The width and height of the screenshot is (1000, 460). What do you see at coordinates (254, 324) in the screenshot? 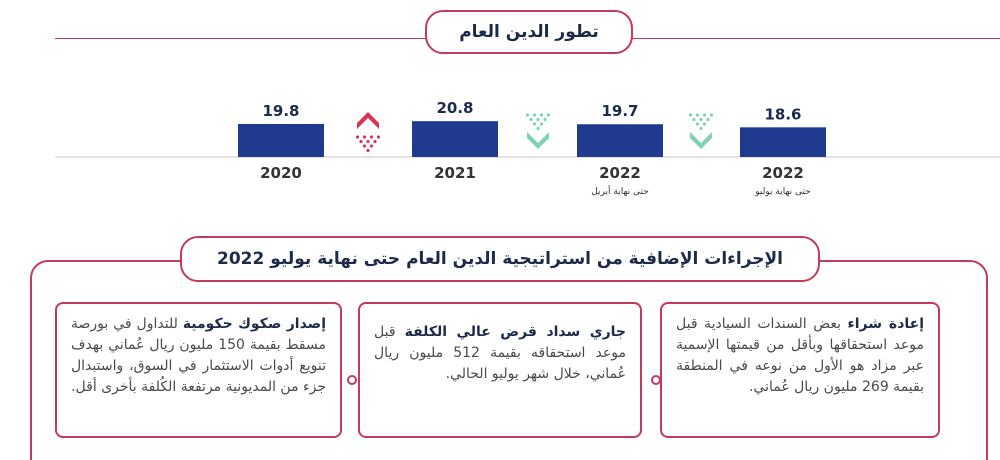
I see `card-lead: إصدار صكوك حكومية` at bounding box center [254, 324].